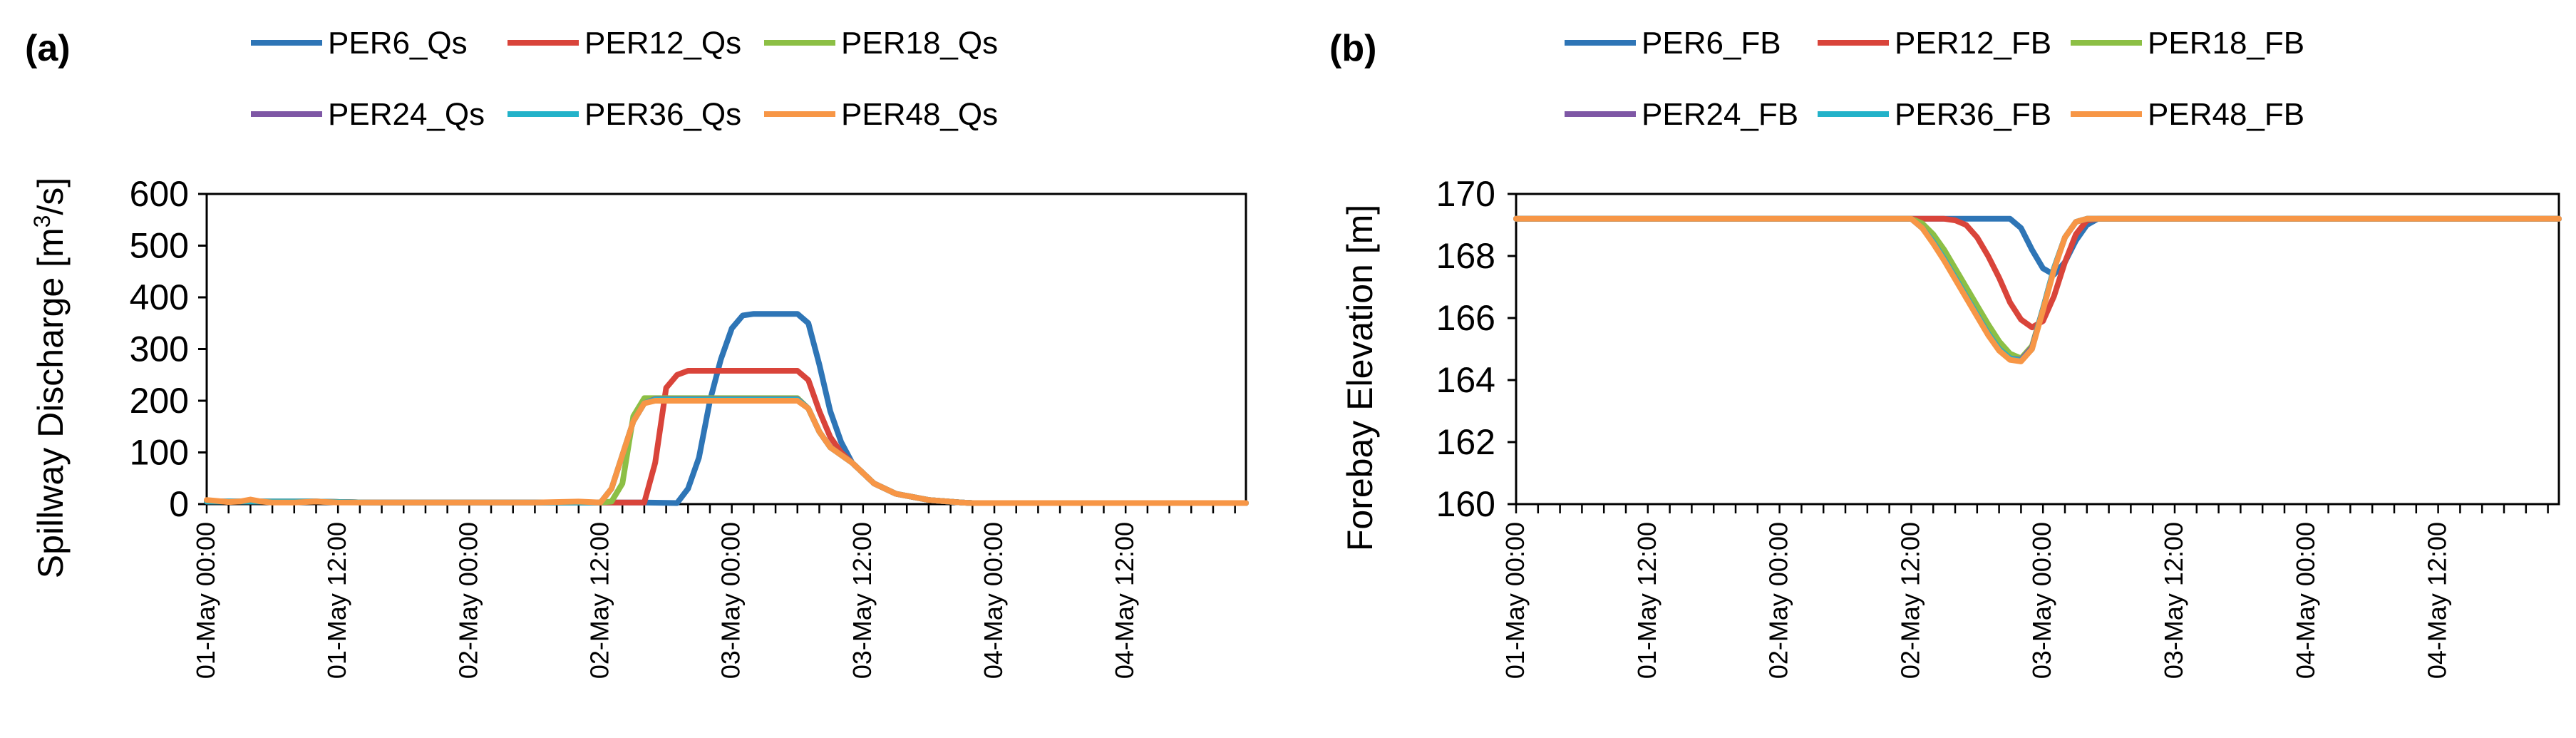 This screenshot has height=738, width=2576. What do you see at coordinates (1465, 194) in the screenshot?
I see `y-tick-label-b-5: 170` at bounding box center [1465, 194].